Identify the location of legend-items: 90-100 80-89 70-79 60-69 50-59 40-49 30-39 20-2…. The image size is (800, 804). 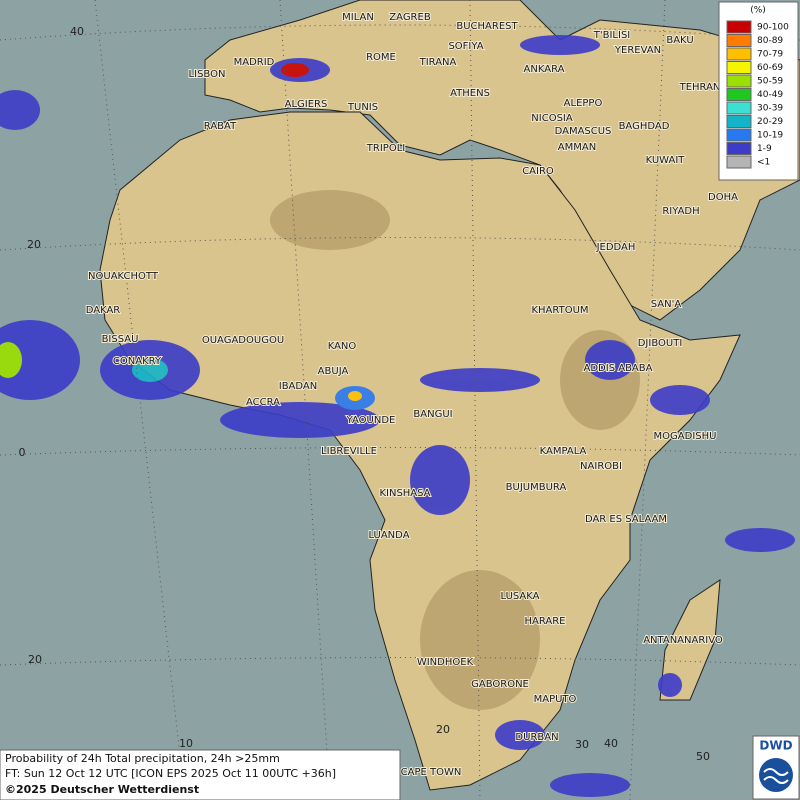
(757, 94).